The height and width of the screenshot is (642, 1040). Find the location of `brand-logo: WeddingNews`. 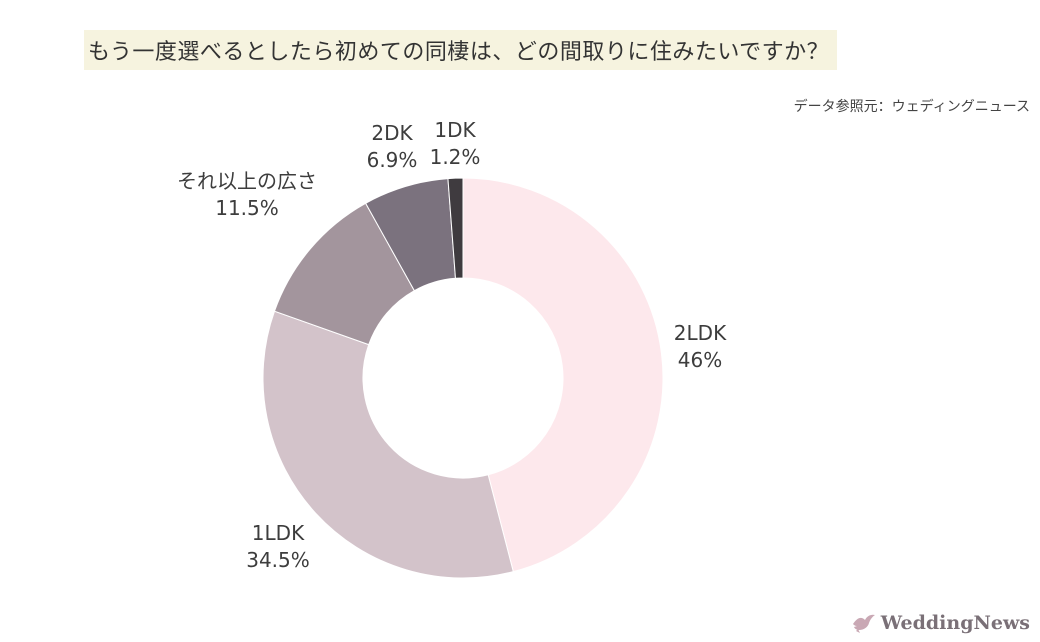

brand-logo: WeddingNews is located at coordinates (940, 623).